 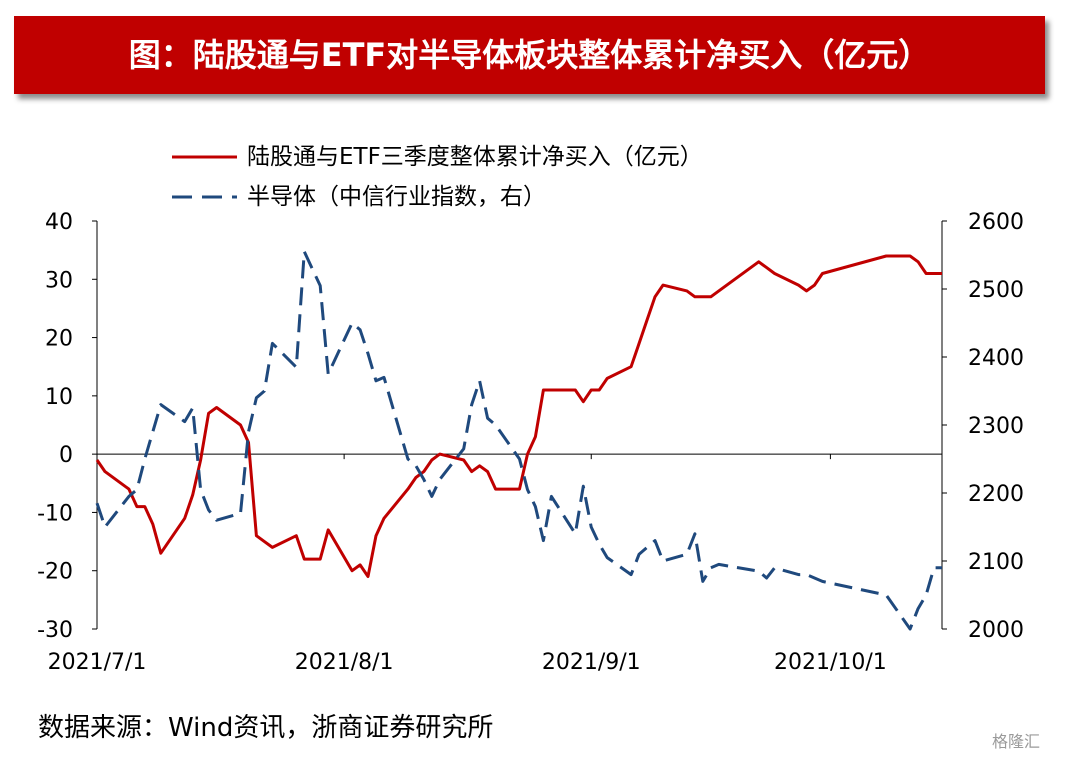 I want to click on legend-label-semiconductor: 半导体（中信行业指数，右）, so click(x=396, y=197).